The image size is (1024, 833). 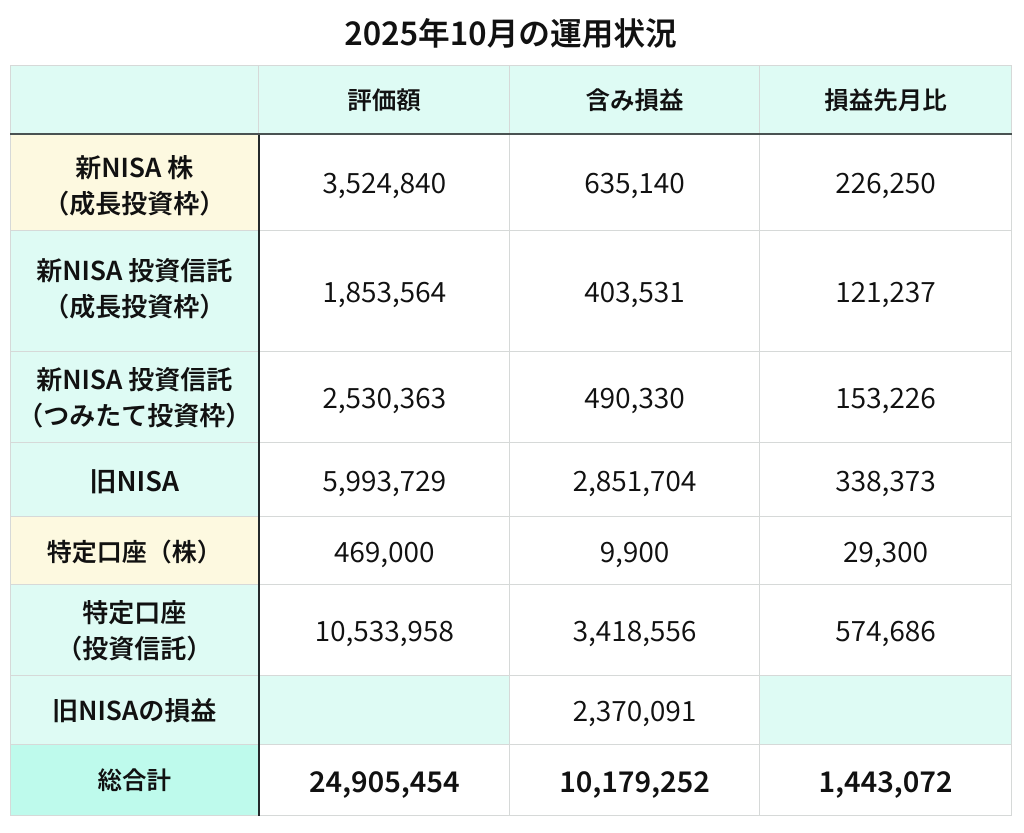 What do you see at coordinates (634, 100) in the screenshot?
I see `col-header-unrealized-pl: 含み損益` at bounding box center [634, 100].